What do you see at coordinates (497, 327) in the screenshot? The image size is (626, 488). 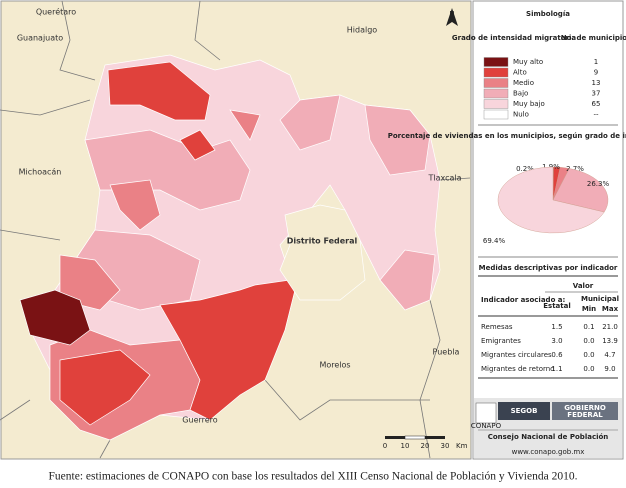 I see `table-cell: Remesas` at bounding box center [497, 327].